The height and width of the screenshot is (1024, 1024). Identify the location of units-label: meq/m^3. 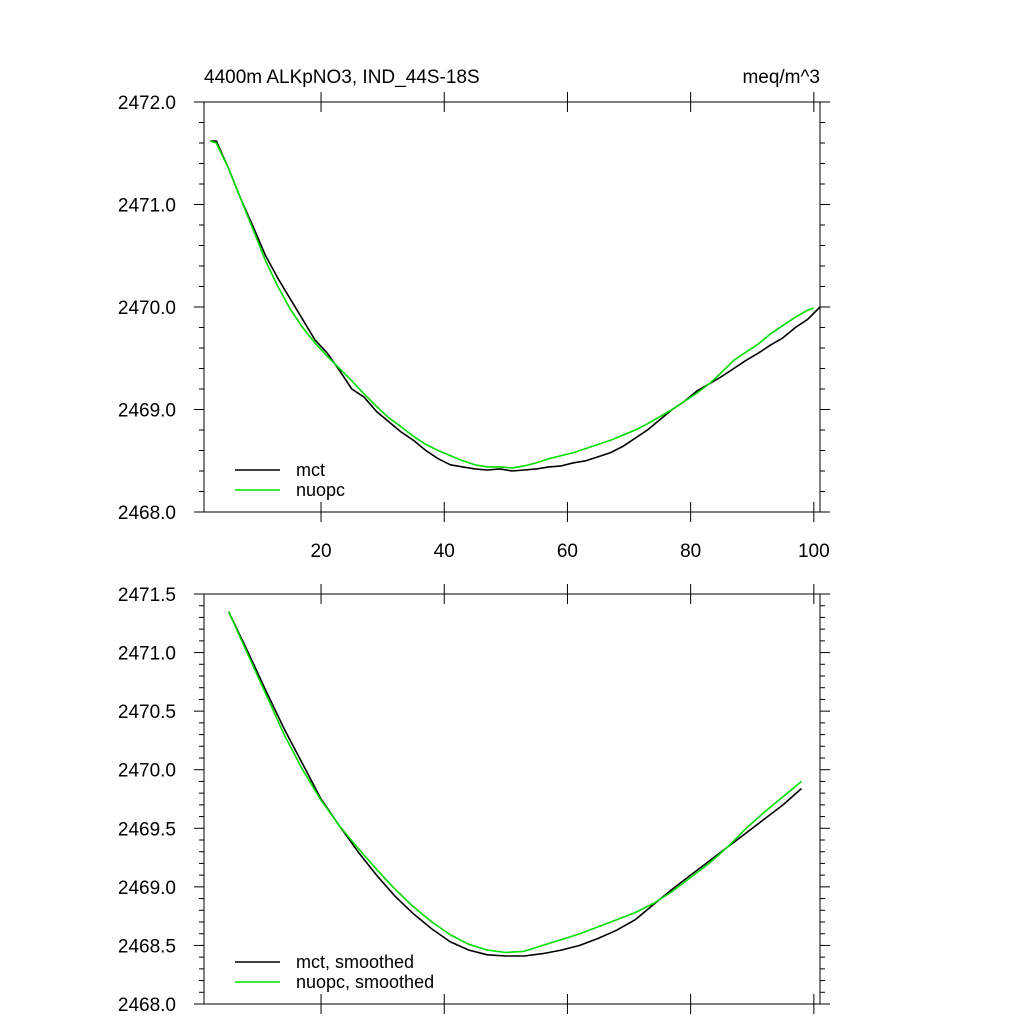
(781, 77).